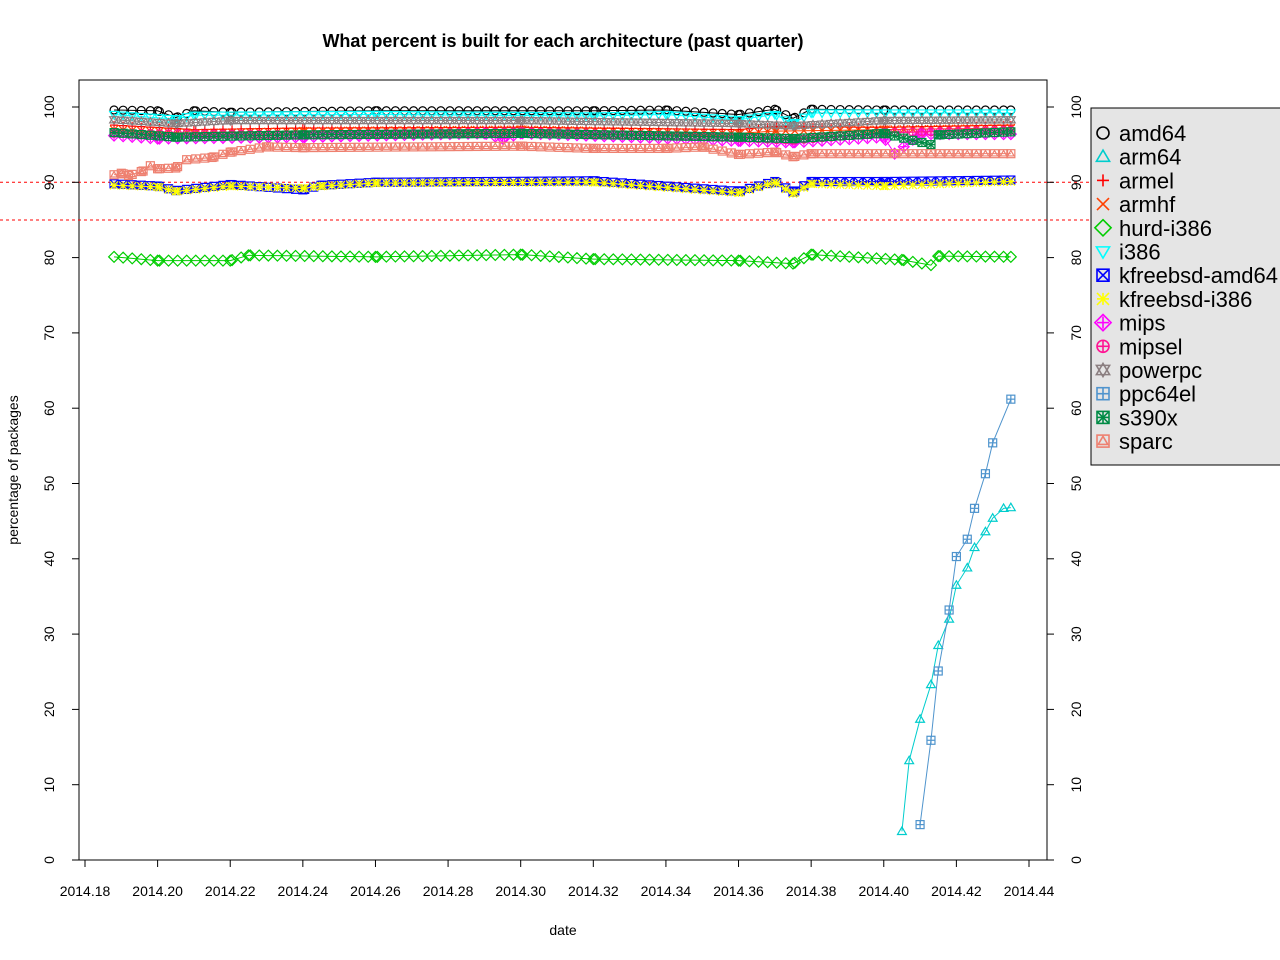 The width and height of the screenshot is (1280, 960). I want to click on x-tick-label: 2014.32, so click(593, 891).